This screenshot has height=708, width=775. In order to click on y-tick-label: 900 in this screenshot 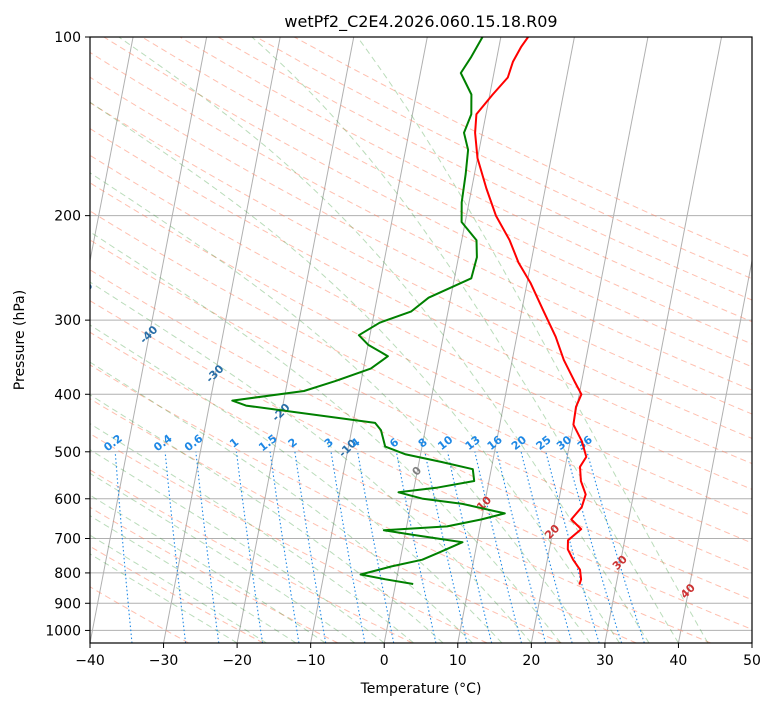, I will do `click(67, 604)`.